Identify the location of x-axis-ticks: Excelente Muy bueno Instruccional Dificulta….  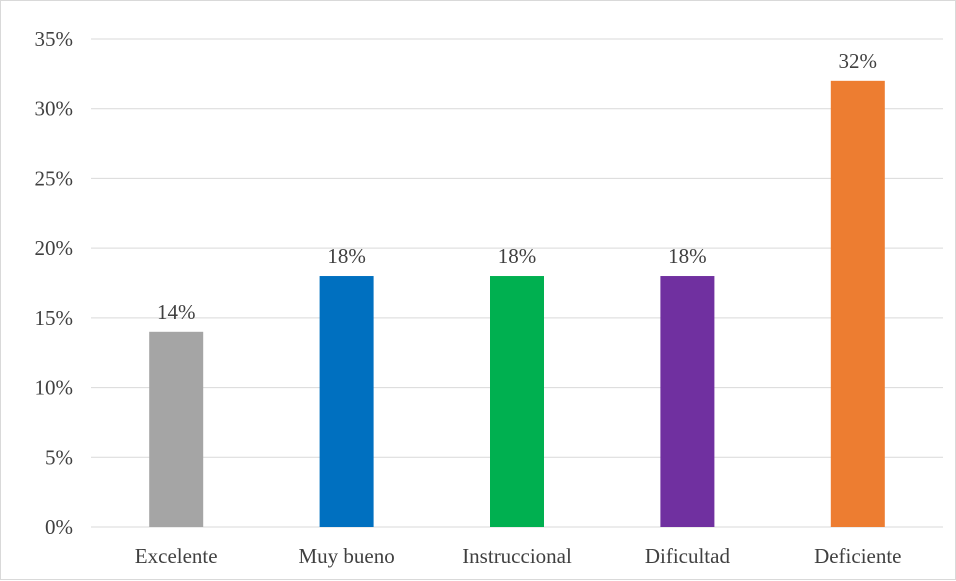
(518, 556).